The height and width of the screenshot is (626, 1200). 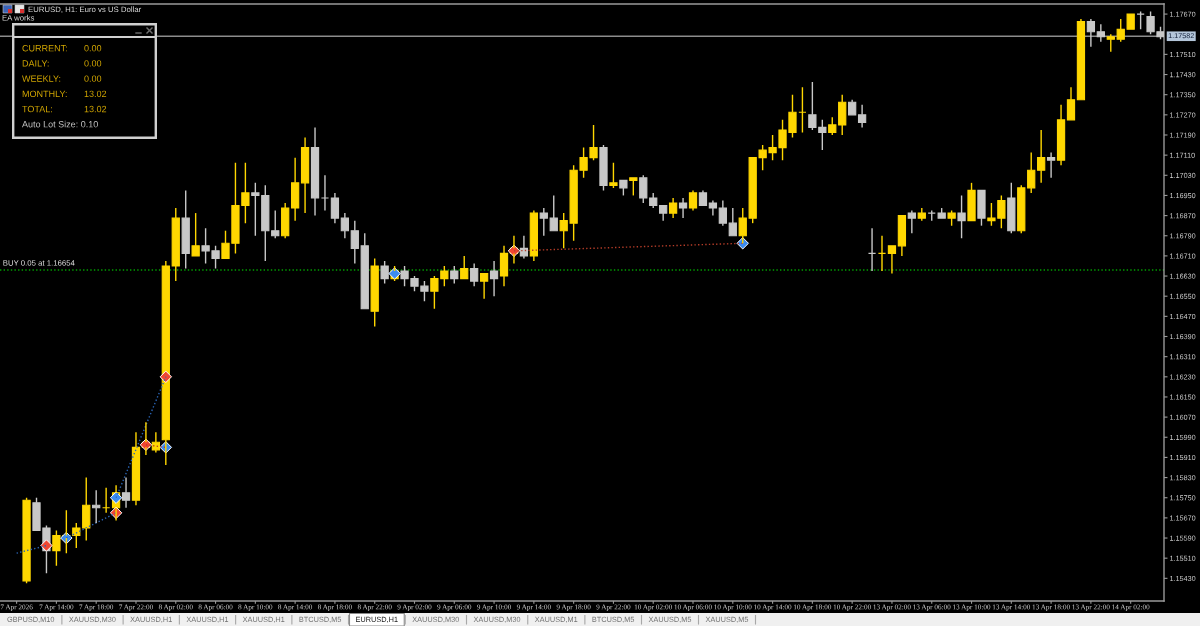 What do you see at coordinates (41, 78) in the screenshot?
I see `annotation: WEEKLY:` at bounding box center [41, 78].